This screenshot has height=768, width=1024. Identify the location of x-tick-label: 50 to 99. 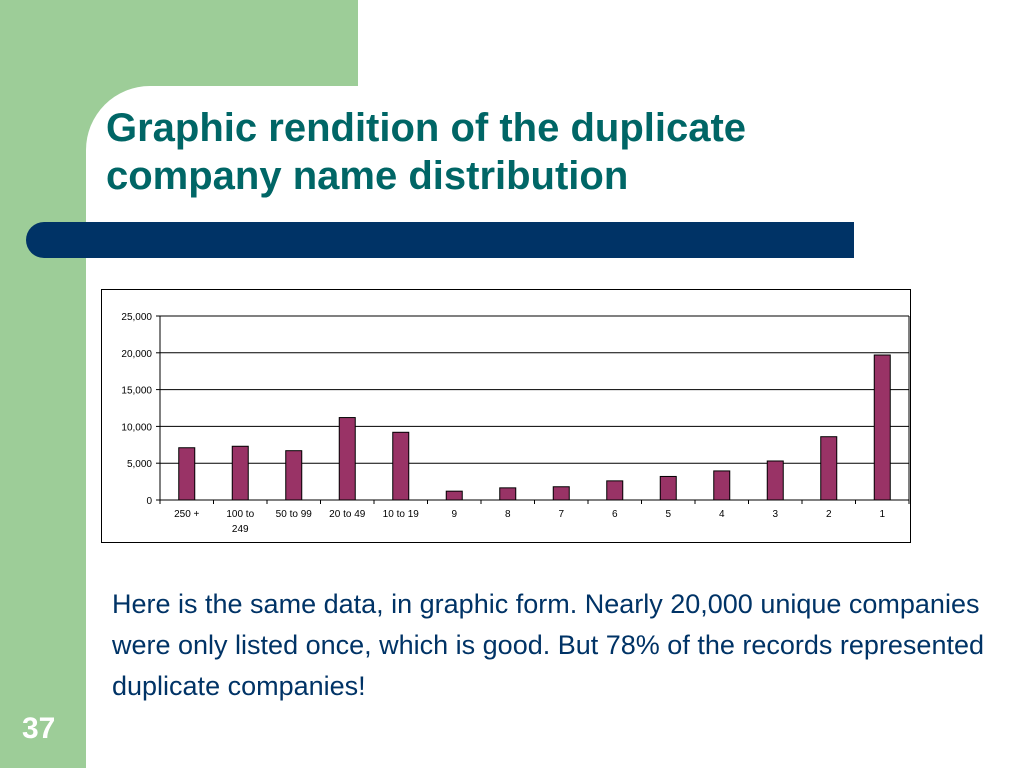
(294, 514).